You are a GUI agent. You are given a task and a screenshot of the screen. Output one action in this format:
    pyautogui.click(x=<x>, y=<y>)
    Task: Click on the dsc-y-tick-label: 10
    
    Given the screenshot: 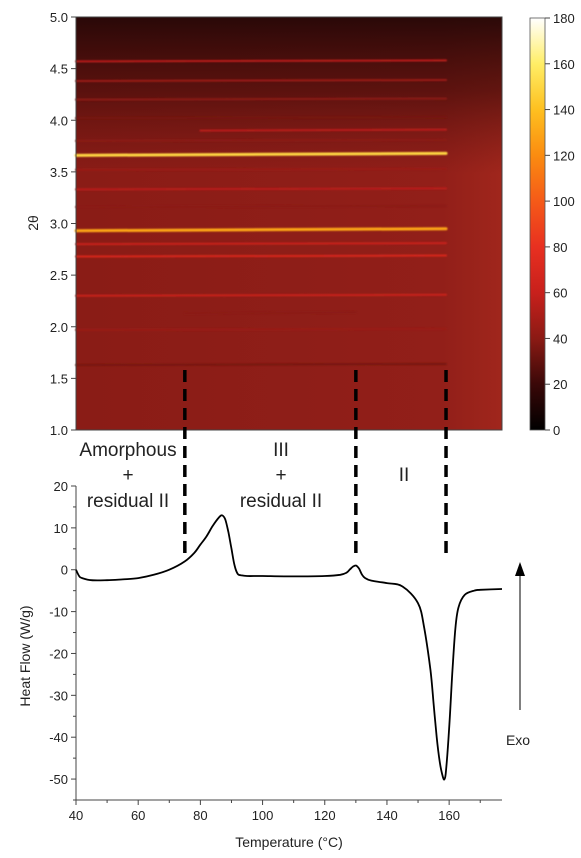 What is the action you would take?
    pyautogui.click(x=61, y=528)
    